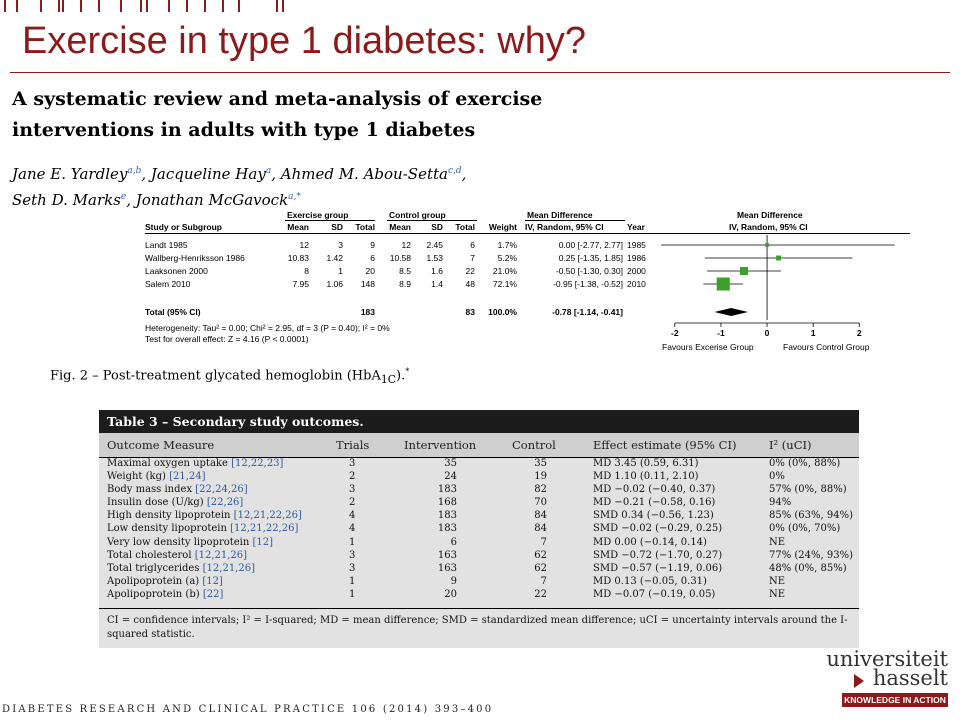  What do you see at coordinates (646, 477) in the screenshot?
I see `cell-effect: MD 1.10 (0.11, 2.10)` at bounding box center [646, 477].